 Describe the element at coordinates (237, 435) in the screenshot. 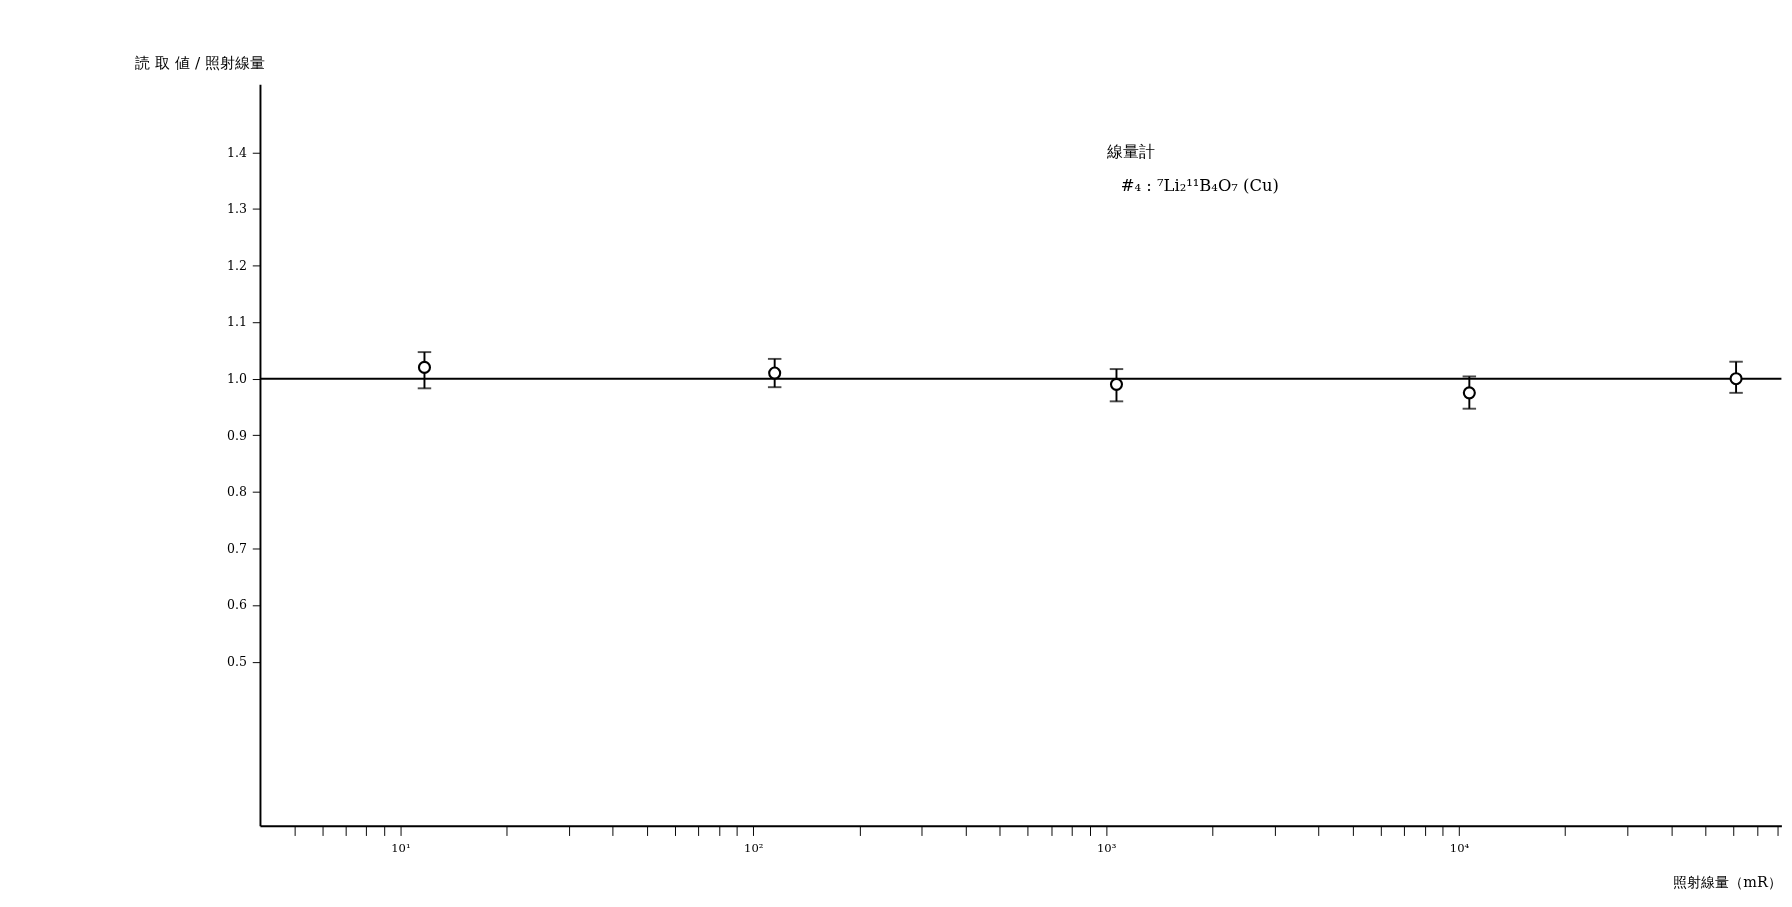

I see `y-tick-label: 0.9` at that location.